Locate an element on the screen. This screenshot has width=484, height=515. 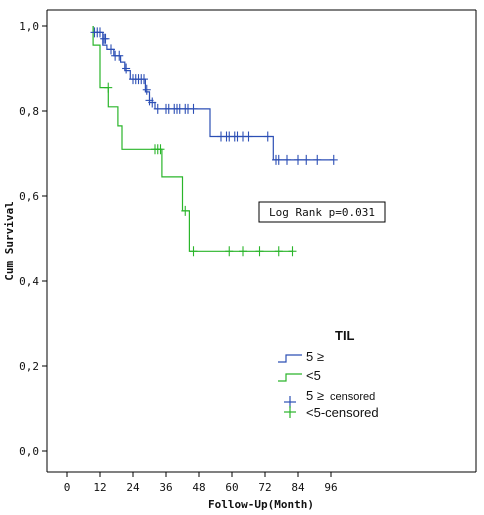
x-tick-label: 12 is located at coordinates (99, 487).